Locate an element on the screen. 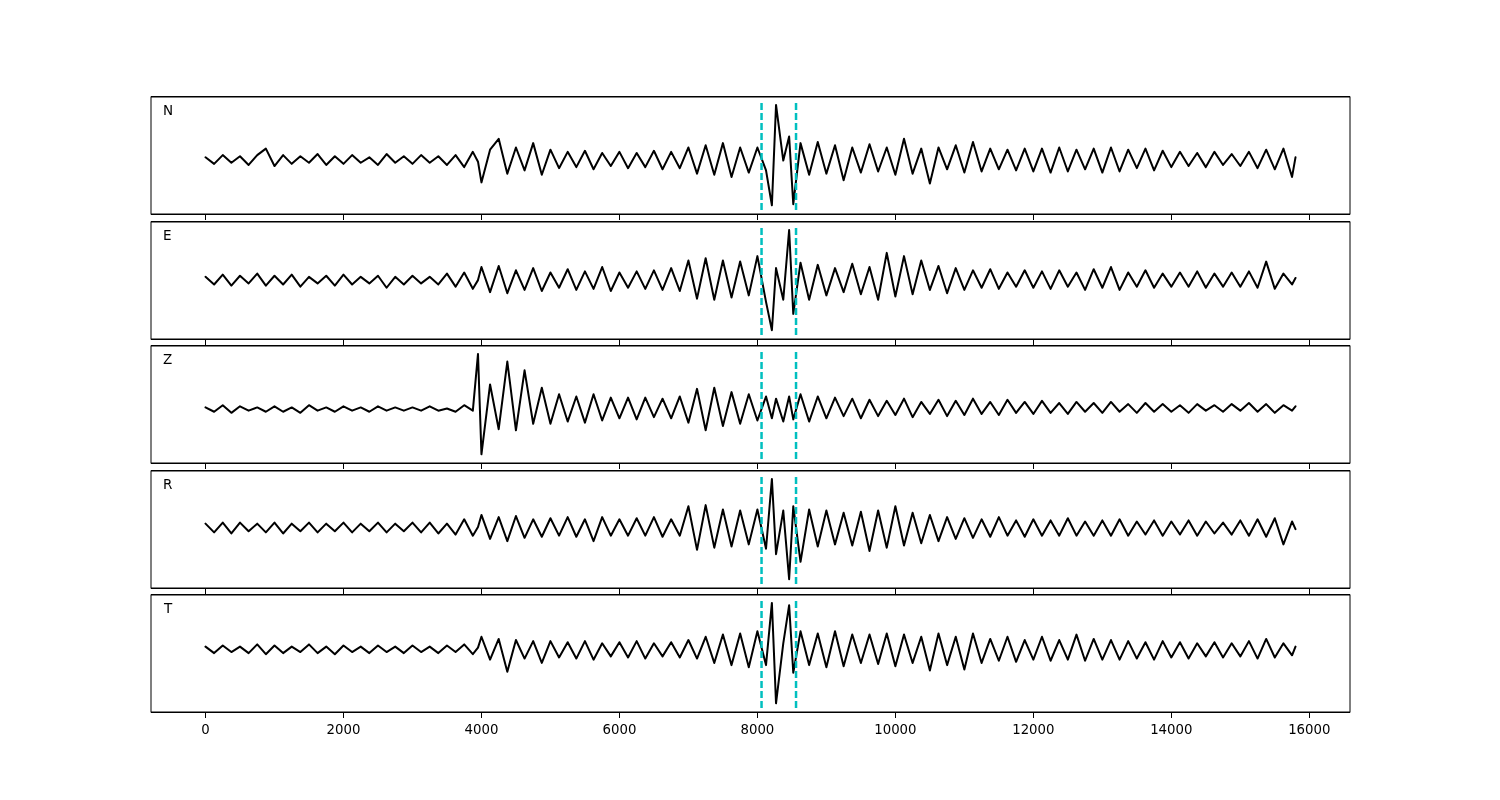 The image size is (1500, 800). x-tick-label: 0 is located at coordinates (205, 729).